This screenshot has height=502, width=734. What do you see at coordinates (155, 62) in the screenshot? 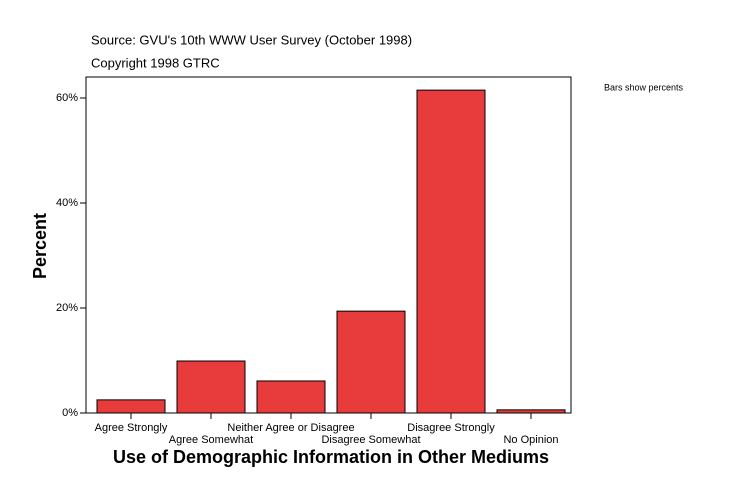
I see `copyright: Copyright 1998 GTRC` at bounding box center [155, 62].